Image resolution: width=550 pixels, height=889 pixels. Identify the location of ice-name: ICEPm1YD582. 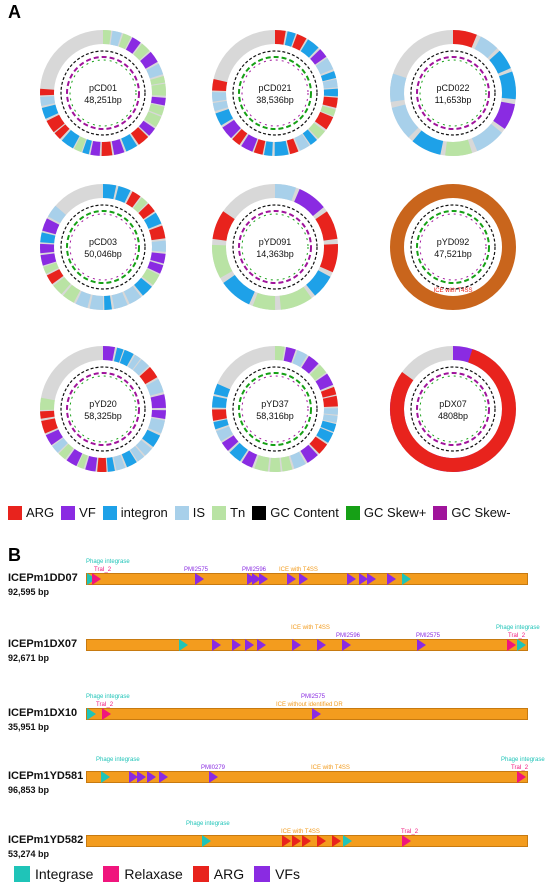
(46, 840).